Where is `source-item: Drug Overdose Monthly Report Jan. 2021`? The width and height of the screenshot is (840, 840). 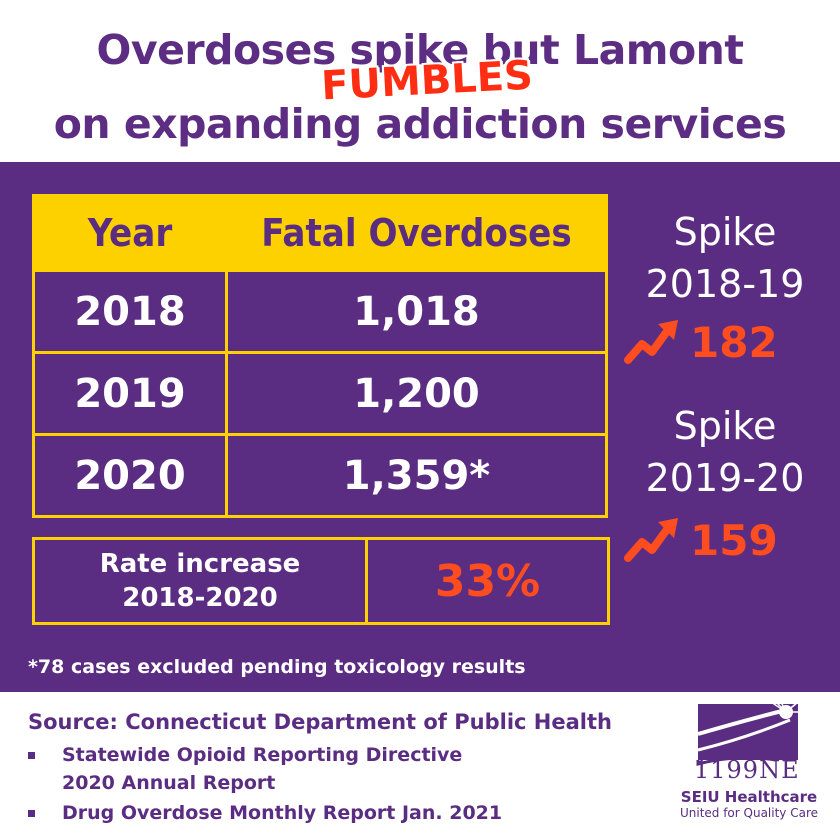
source-item: Drug Overdose Monthly Report Jan. 2021 is located at coordinates (348, 813).